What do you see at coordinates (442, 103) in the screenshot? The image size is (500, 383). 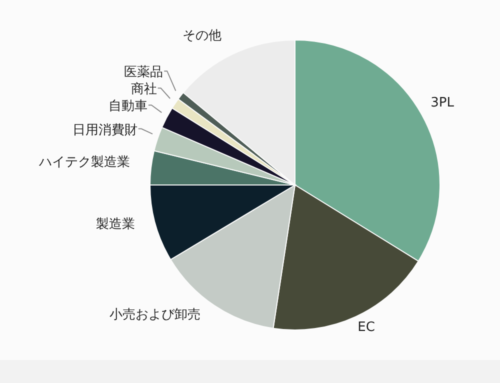 I see `slice-label: 3PL` at bounding box center [442, 103].